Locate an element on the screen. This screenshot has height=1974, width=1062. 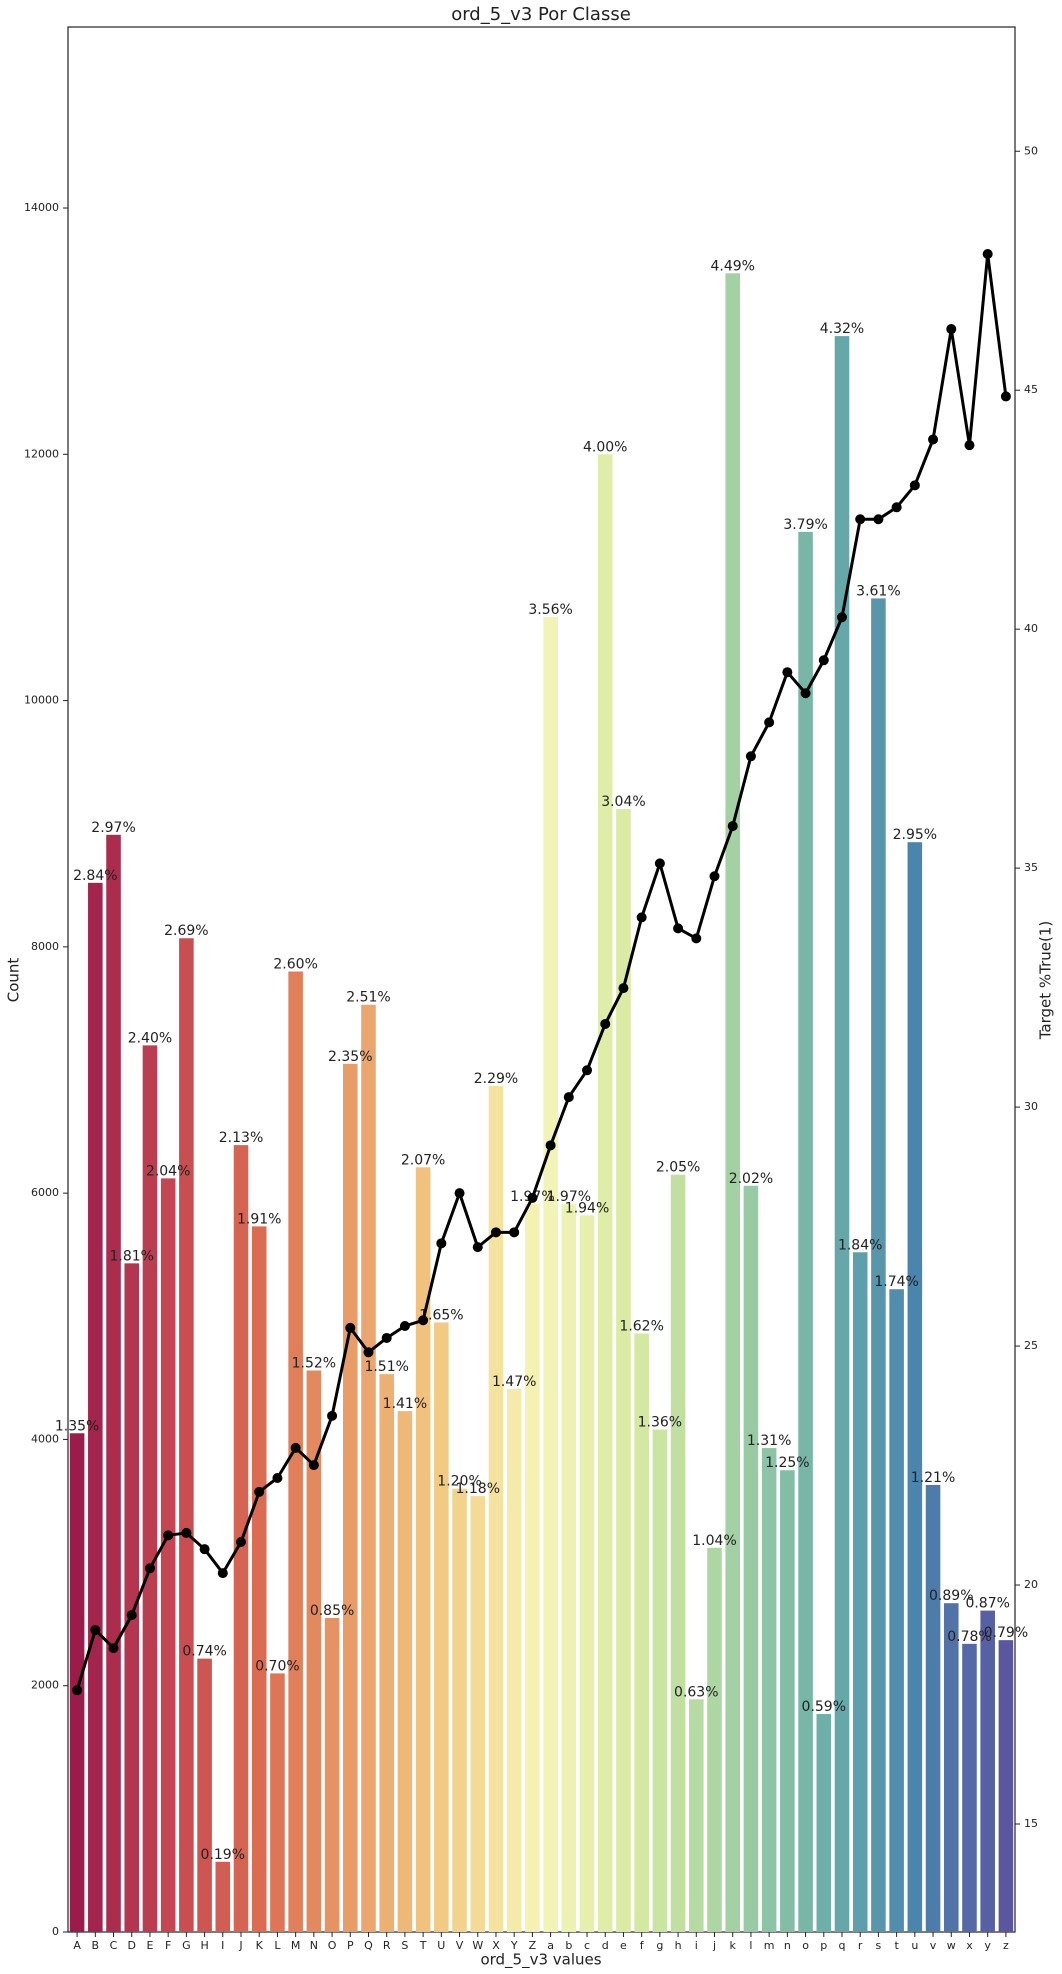
y-tick-label: 12000 is located at coordinates (41, 453).